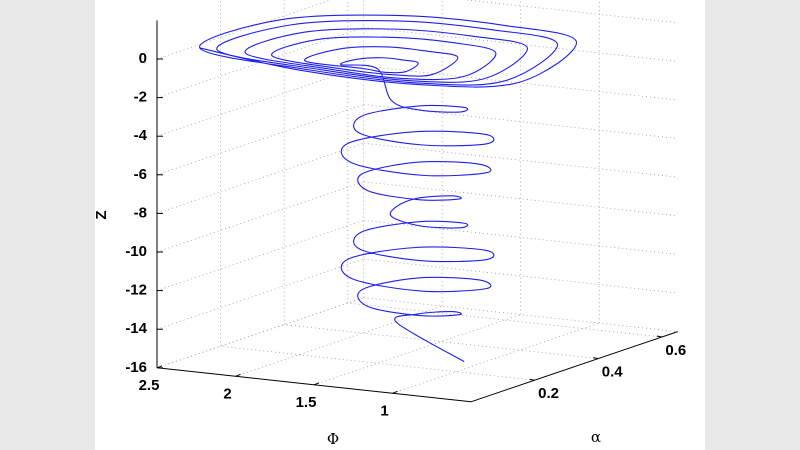 This screenshot has height=450, width=800. What do you see at coordinates (136, 251) in the screenshot?
I see `z-tick-label: -10` at bounding box center [136, 251].